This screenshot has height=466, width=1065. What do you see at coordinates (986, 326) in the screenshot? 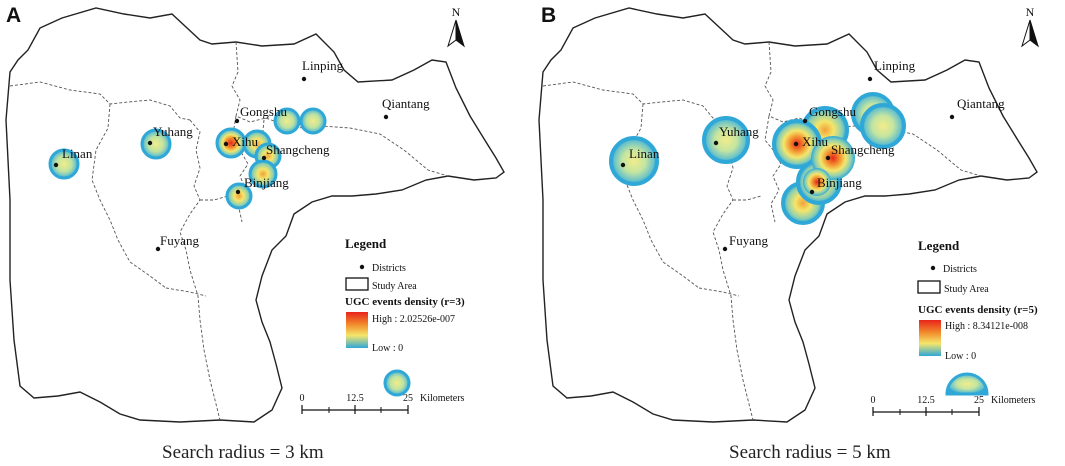
I see `legend-high-label: High : 8.34121e-008` at bounding box center [986, 326].